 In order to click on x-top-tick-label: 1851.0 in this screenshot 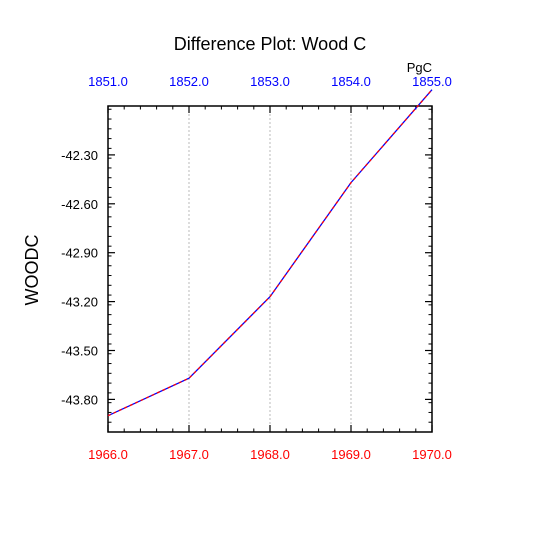, I will do `click(108, 81)`.